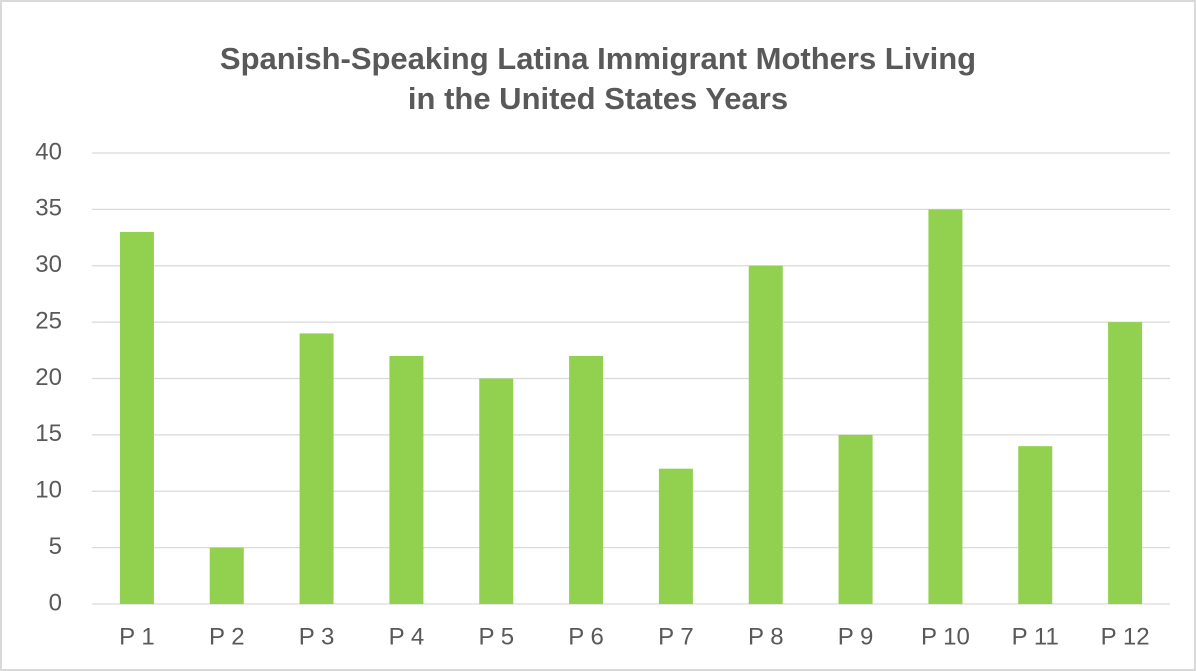 This screenshot has width=1196, height=671. I want to click on x-tick-label: P 6, so click(586, 636).